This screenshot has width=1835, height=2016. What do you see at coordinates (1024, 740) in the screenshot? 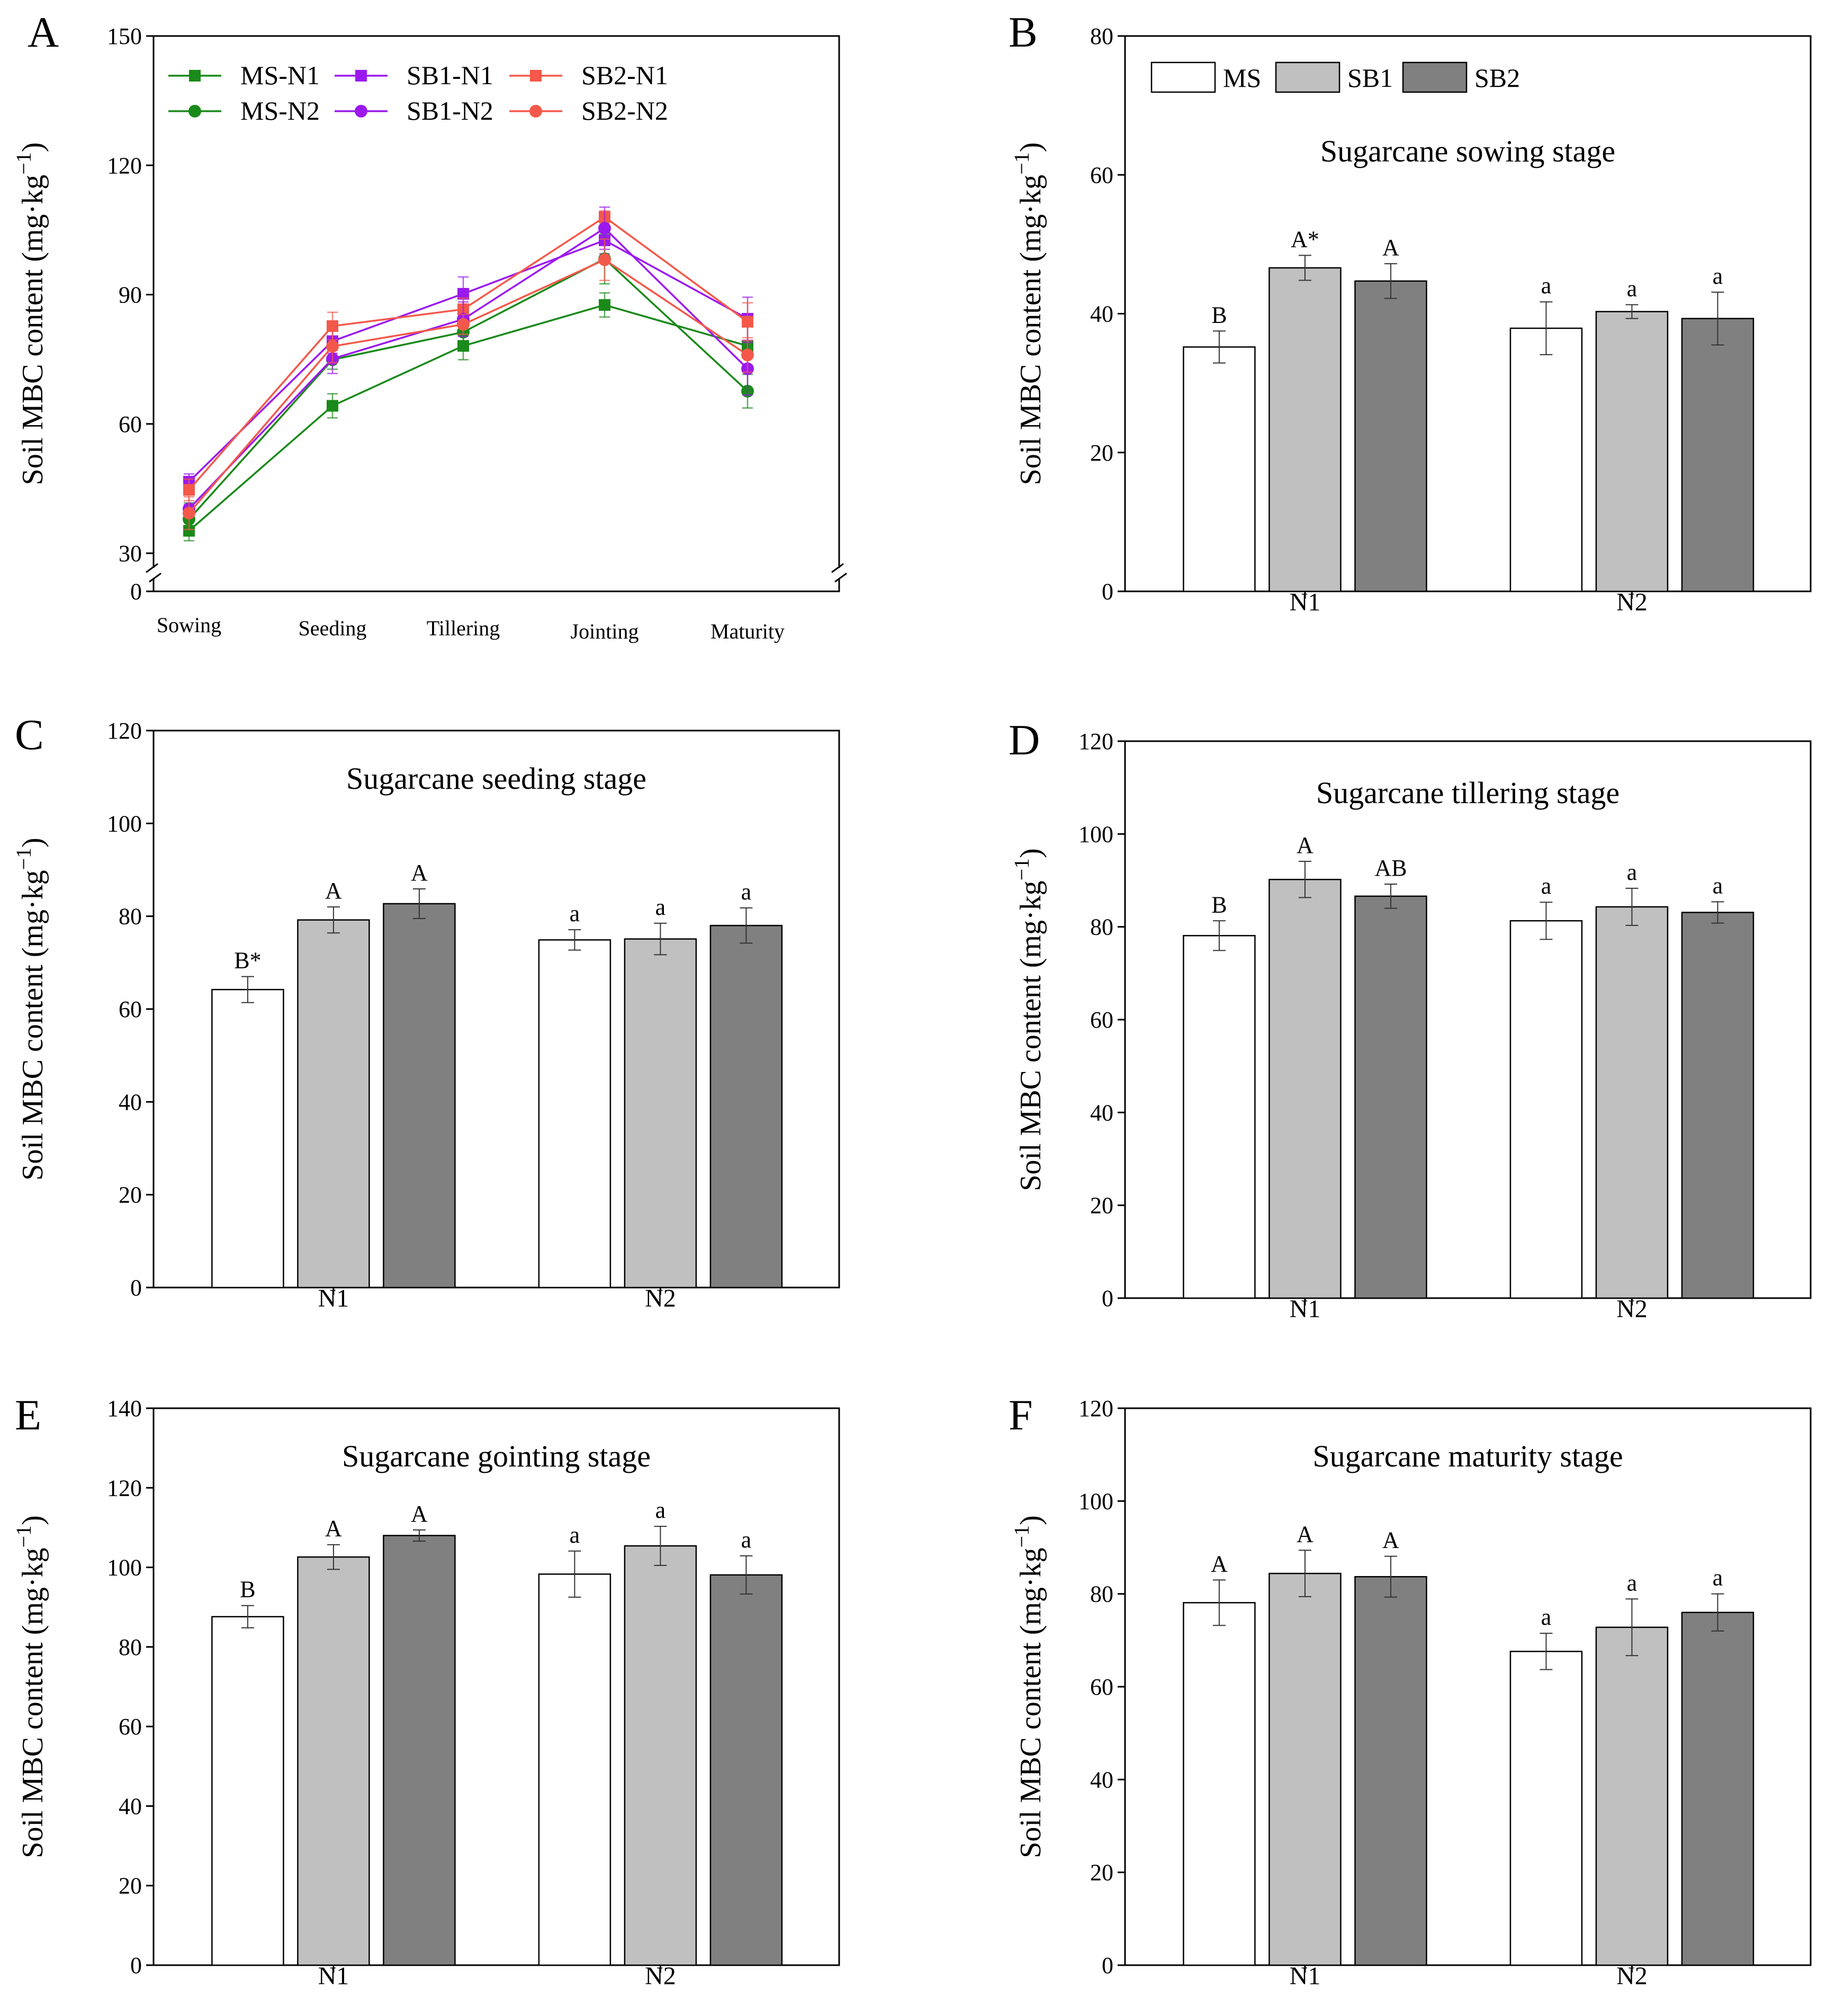
I see `panel-letter: D` at bounding box center [1024, 740].